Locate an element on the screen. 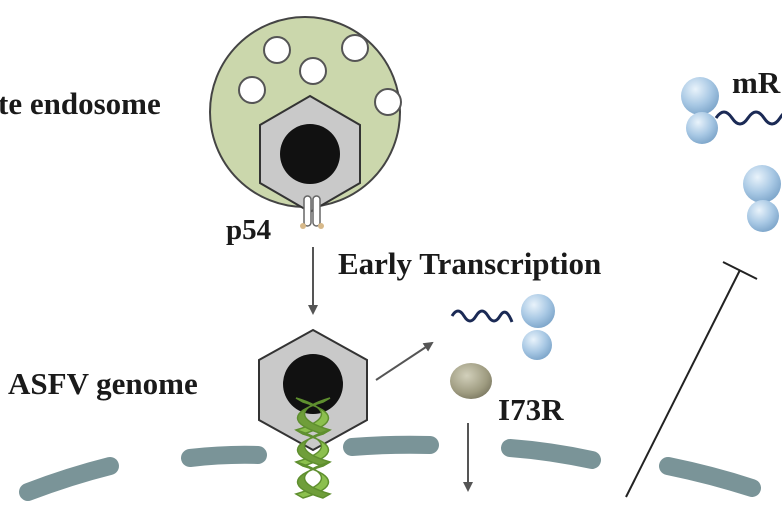 The width and height of the screenshot is (782, 506). inhibition-line is located at coordinates (691, 379).